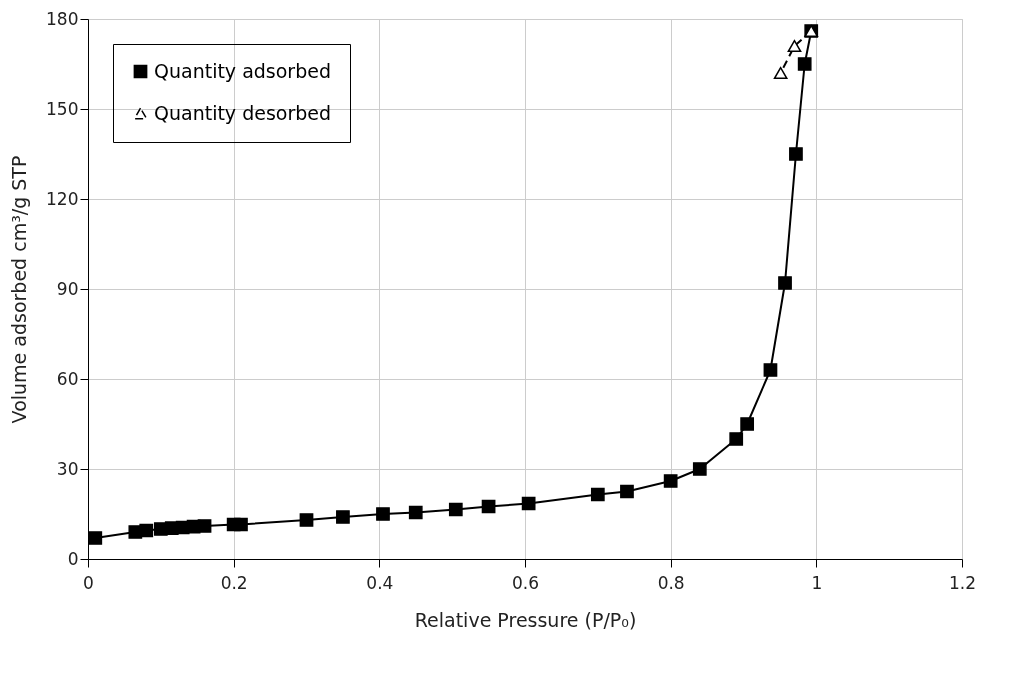 The image size is (1025, 679). I want to click on x-tick-label: 1.2, so click(962, 582).